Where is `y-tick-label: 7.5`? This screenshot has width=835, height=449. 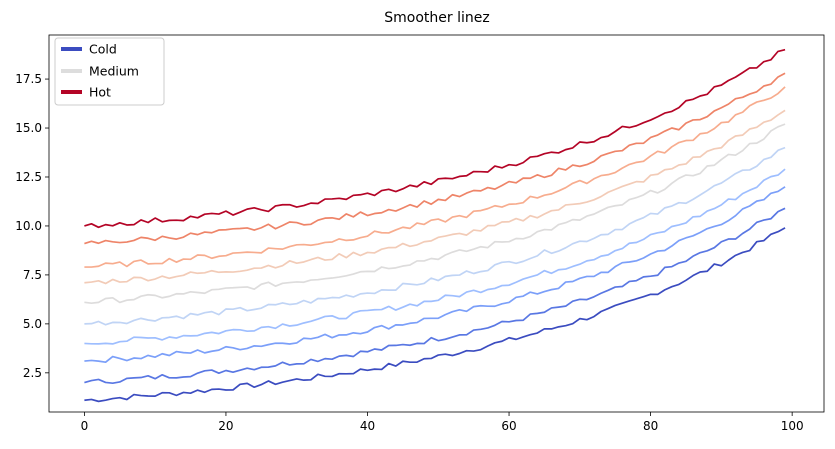
y-tick-label: 7.5 is located at coordinates (32, 275).